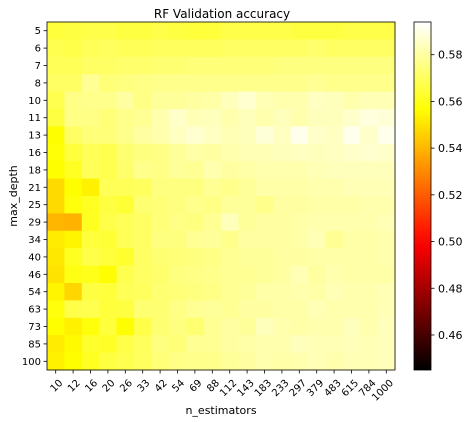 This screenshot has height=422, width=468. Describe the element at coordinates (34, 292) in the screenshot. I see `y-tick-label: 54` at that location.